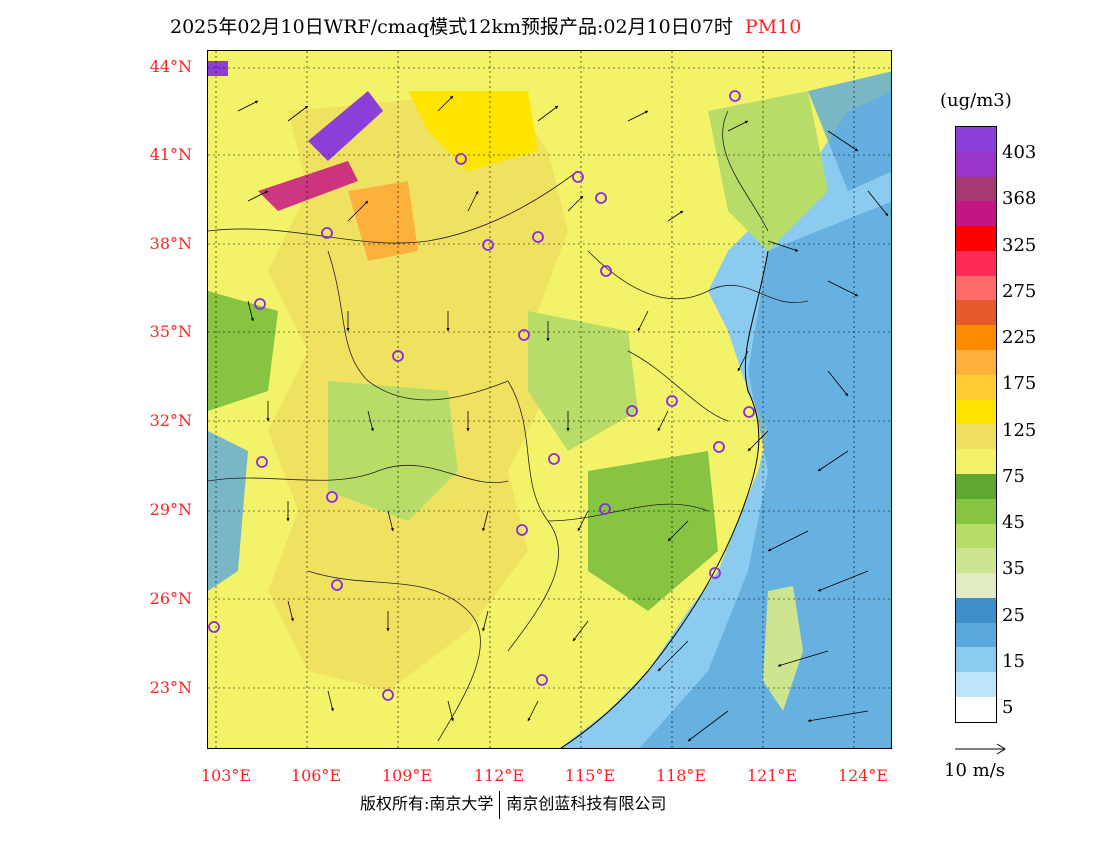 The image size is (1100, 850). Describe the element at coordinates (1019, 199) in the screenshot. I see `colorbar-tick-label: 368` at that location.